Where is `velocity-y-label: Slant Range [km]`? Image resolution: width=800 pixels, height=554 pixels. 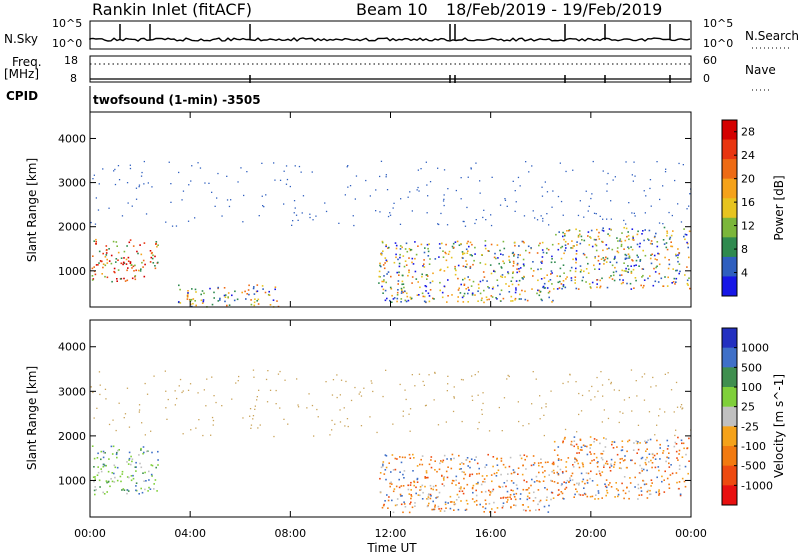
velocity-y-label: Slant Range [km] is located at coordinates (32, 418).